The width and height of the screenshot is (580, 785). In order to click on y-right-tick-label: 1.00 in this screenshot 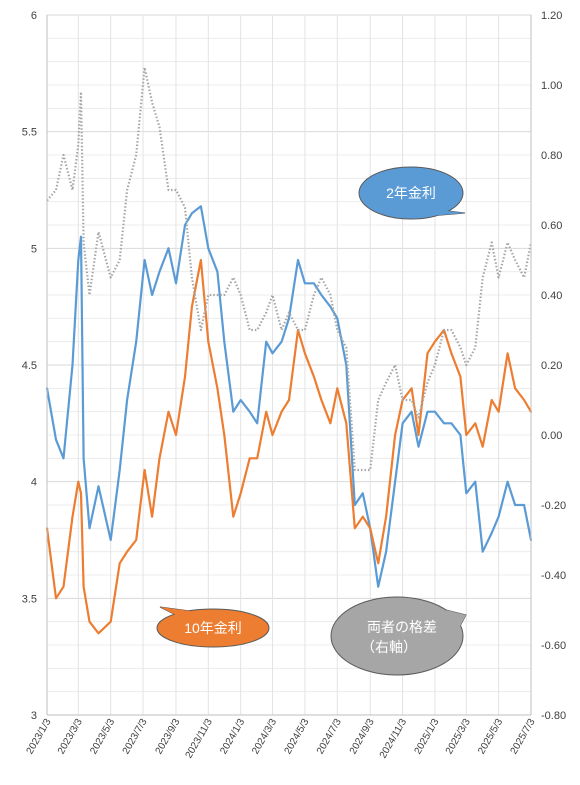, I will do `click(551, 86)`.